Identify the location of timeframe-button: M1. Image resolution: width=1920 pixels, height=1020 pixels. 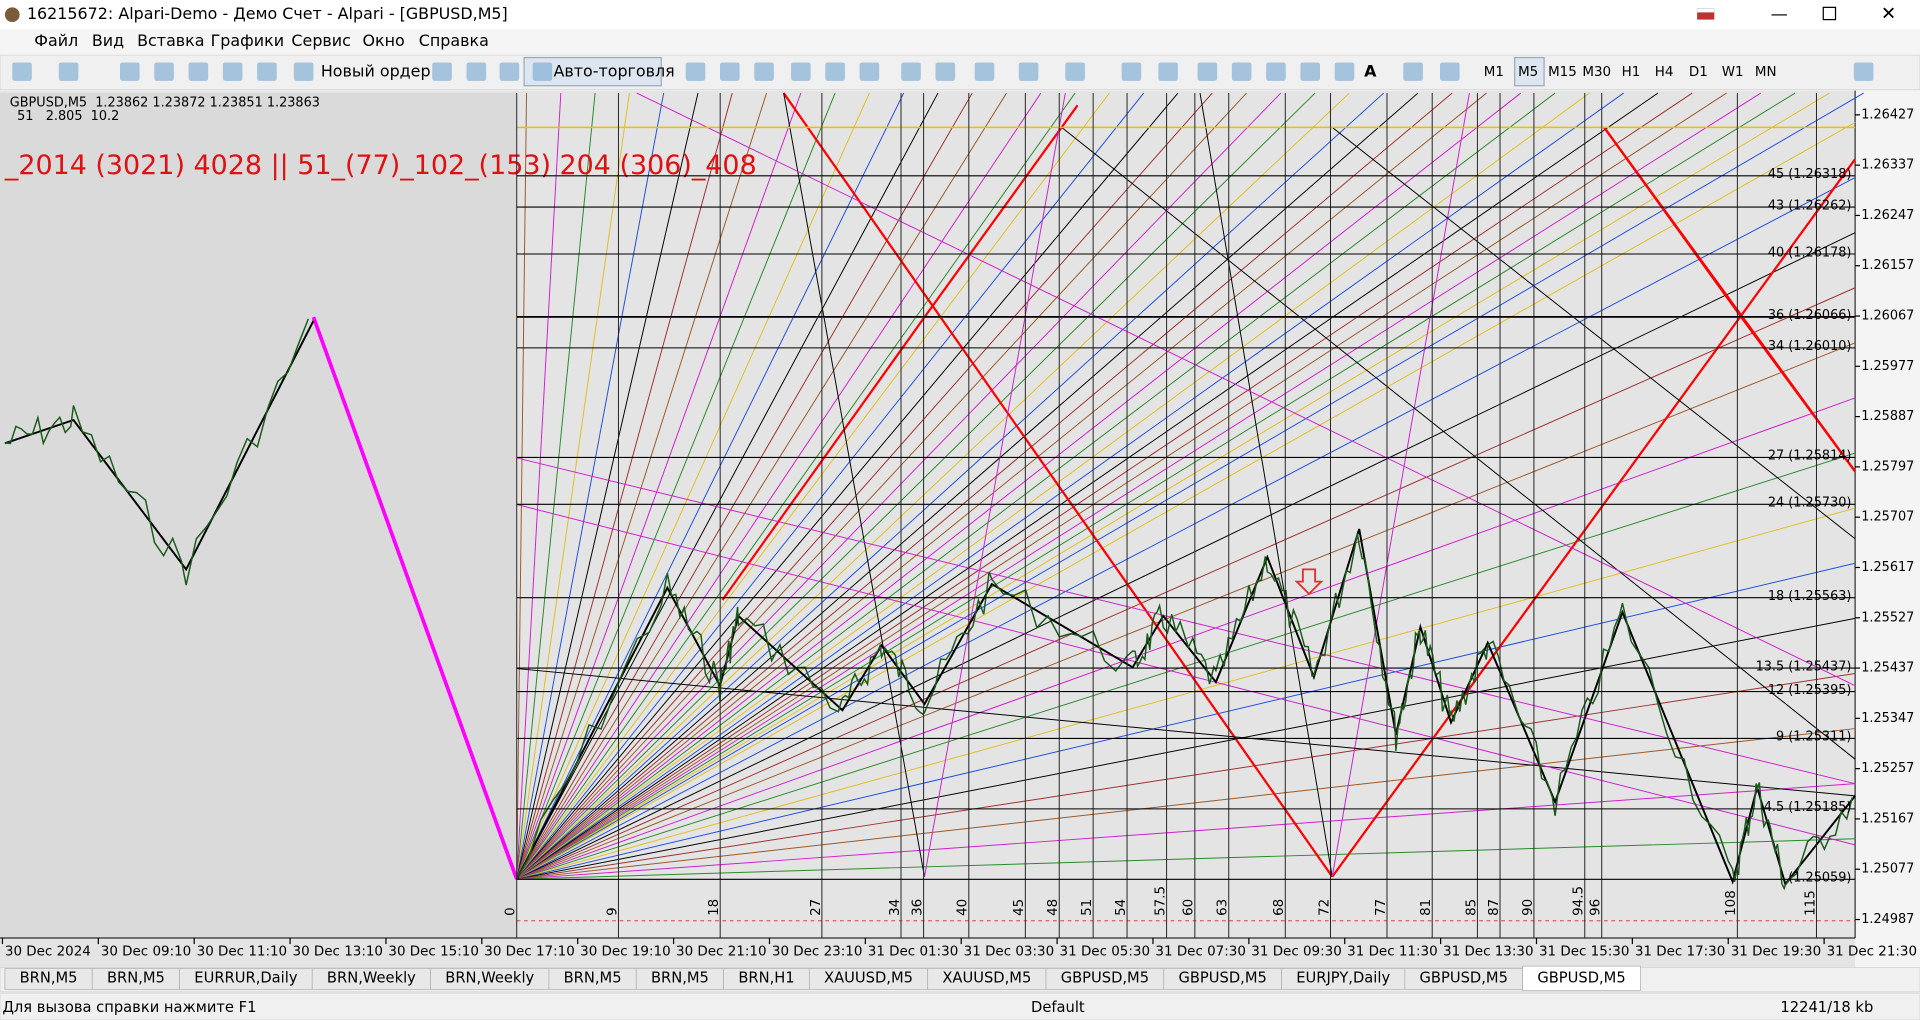
(1494, 72).